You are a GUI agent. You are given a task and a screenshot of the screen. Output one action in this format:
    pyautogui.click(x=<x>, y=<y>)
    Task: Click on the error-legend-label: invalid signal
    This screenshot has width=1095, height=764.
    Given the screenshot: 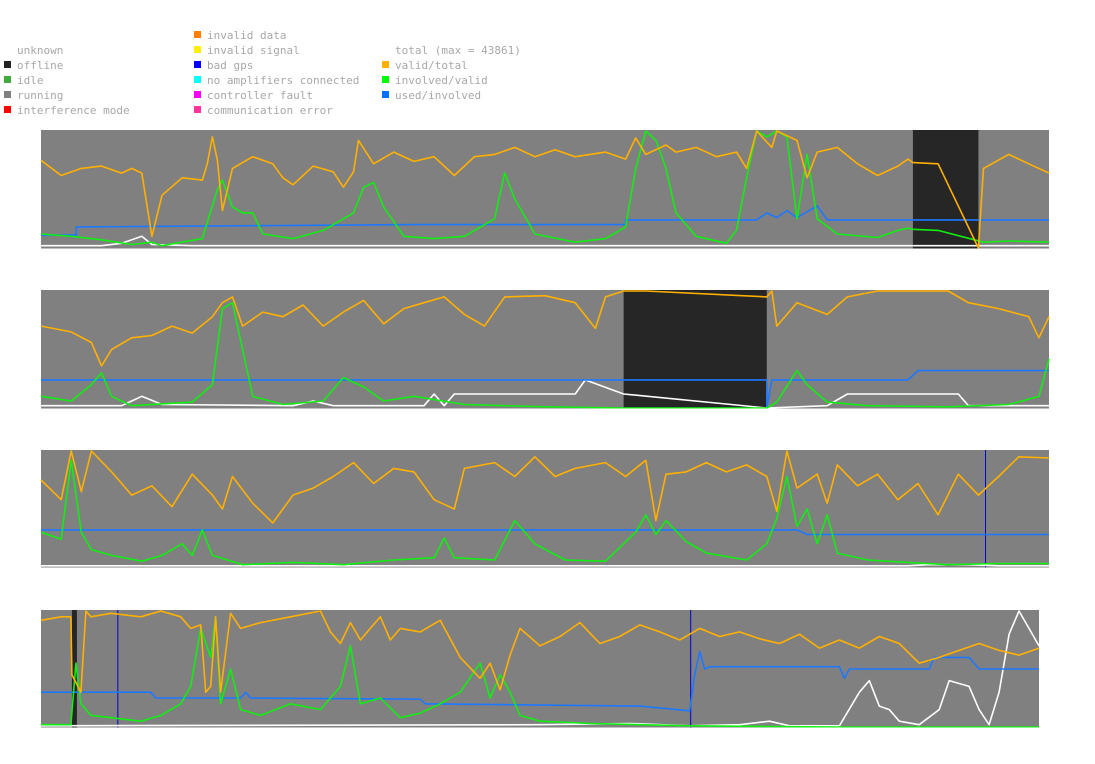 What is the action you would take?
    pyautogui.click(x=253, y=50)
    